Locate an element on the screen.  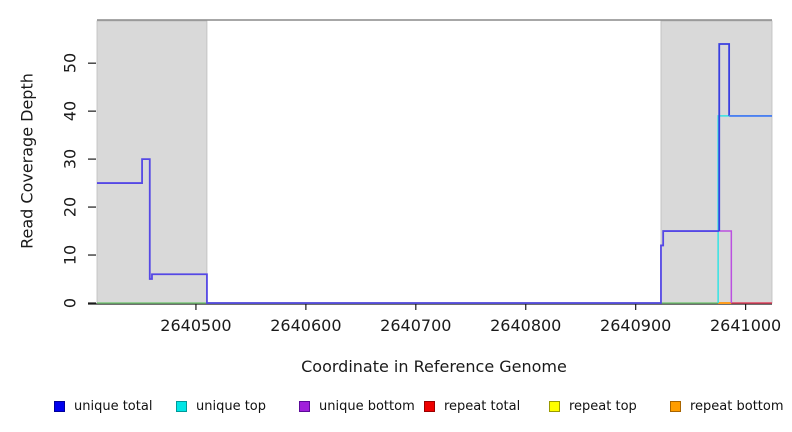
series-unique-top is located at coordinates (723, 209).